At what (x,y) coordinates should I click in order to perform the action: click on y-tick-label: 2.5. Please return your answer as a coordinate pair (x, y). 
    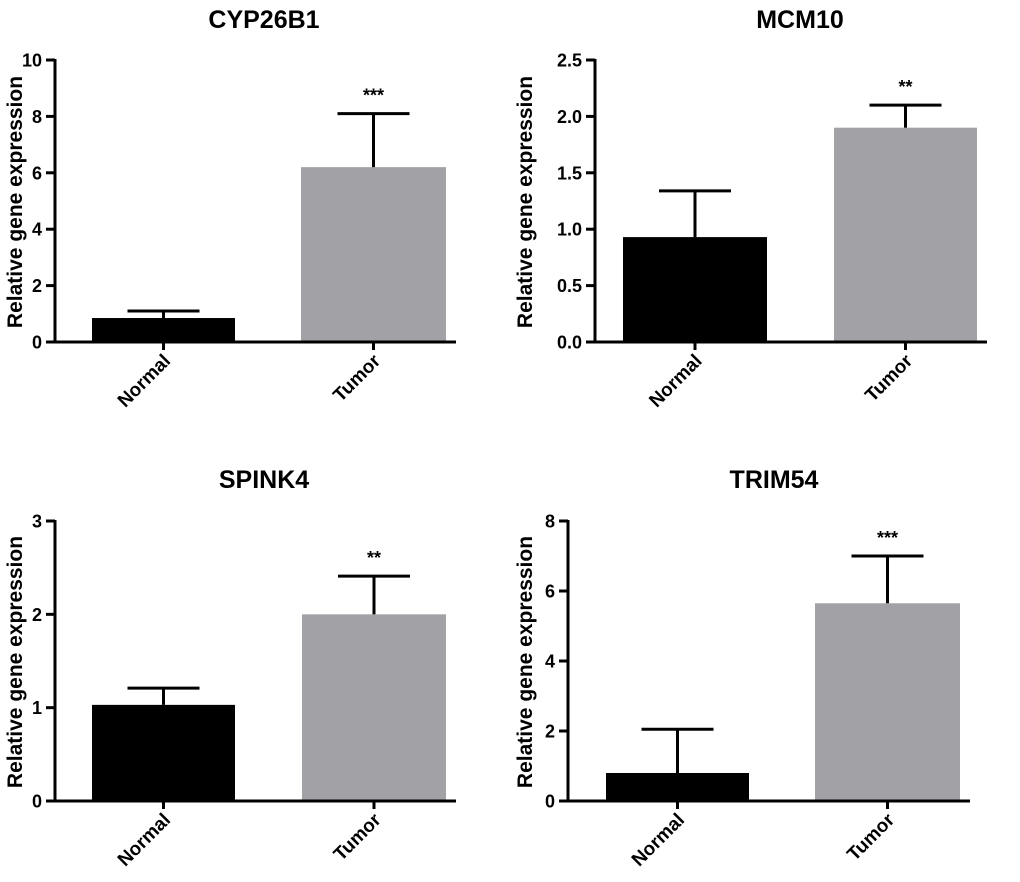
    Looking at the image, I should click on (569, 61).